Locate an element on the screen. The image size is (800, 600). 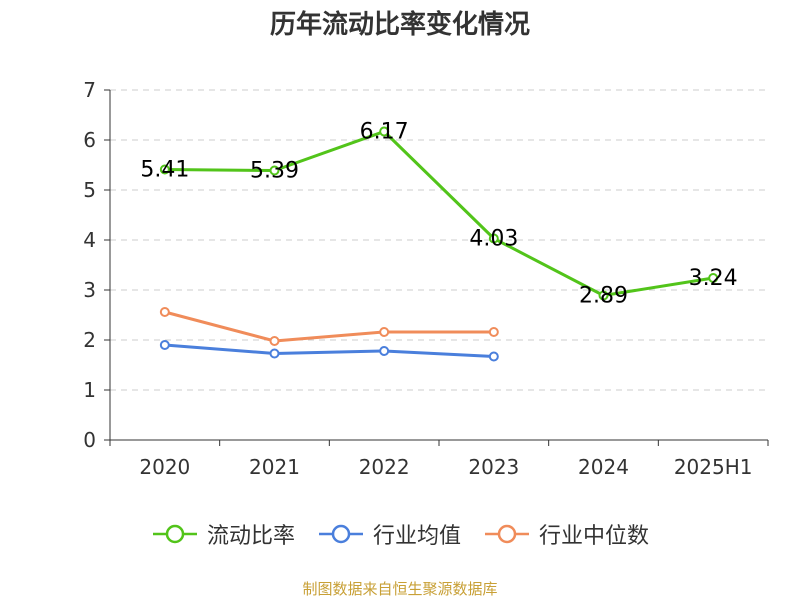
y-tick-label: 2 is located at coordinates (89, 340).